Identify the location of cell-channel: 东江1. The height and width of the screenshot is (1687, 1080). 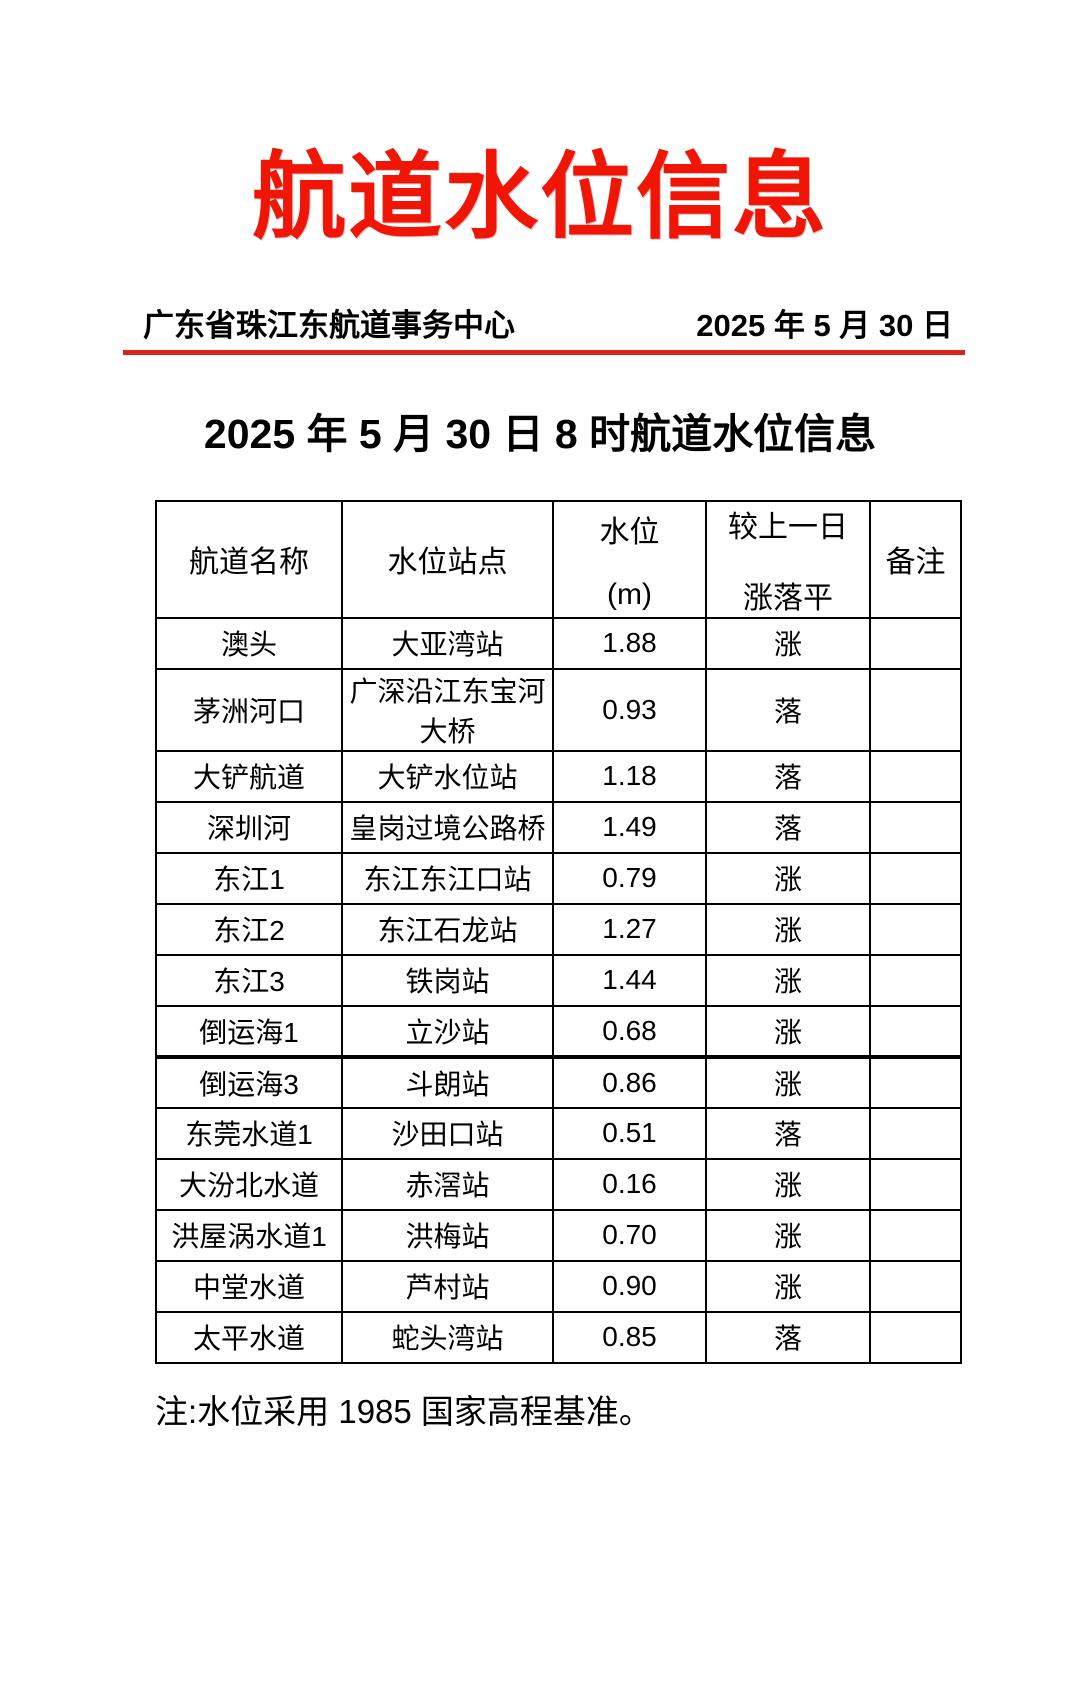
(249, 878).